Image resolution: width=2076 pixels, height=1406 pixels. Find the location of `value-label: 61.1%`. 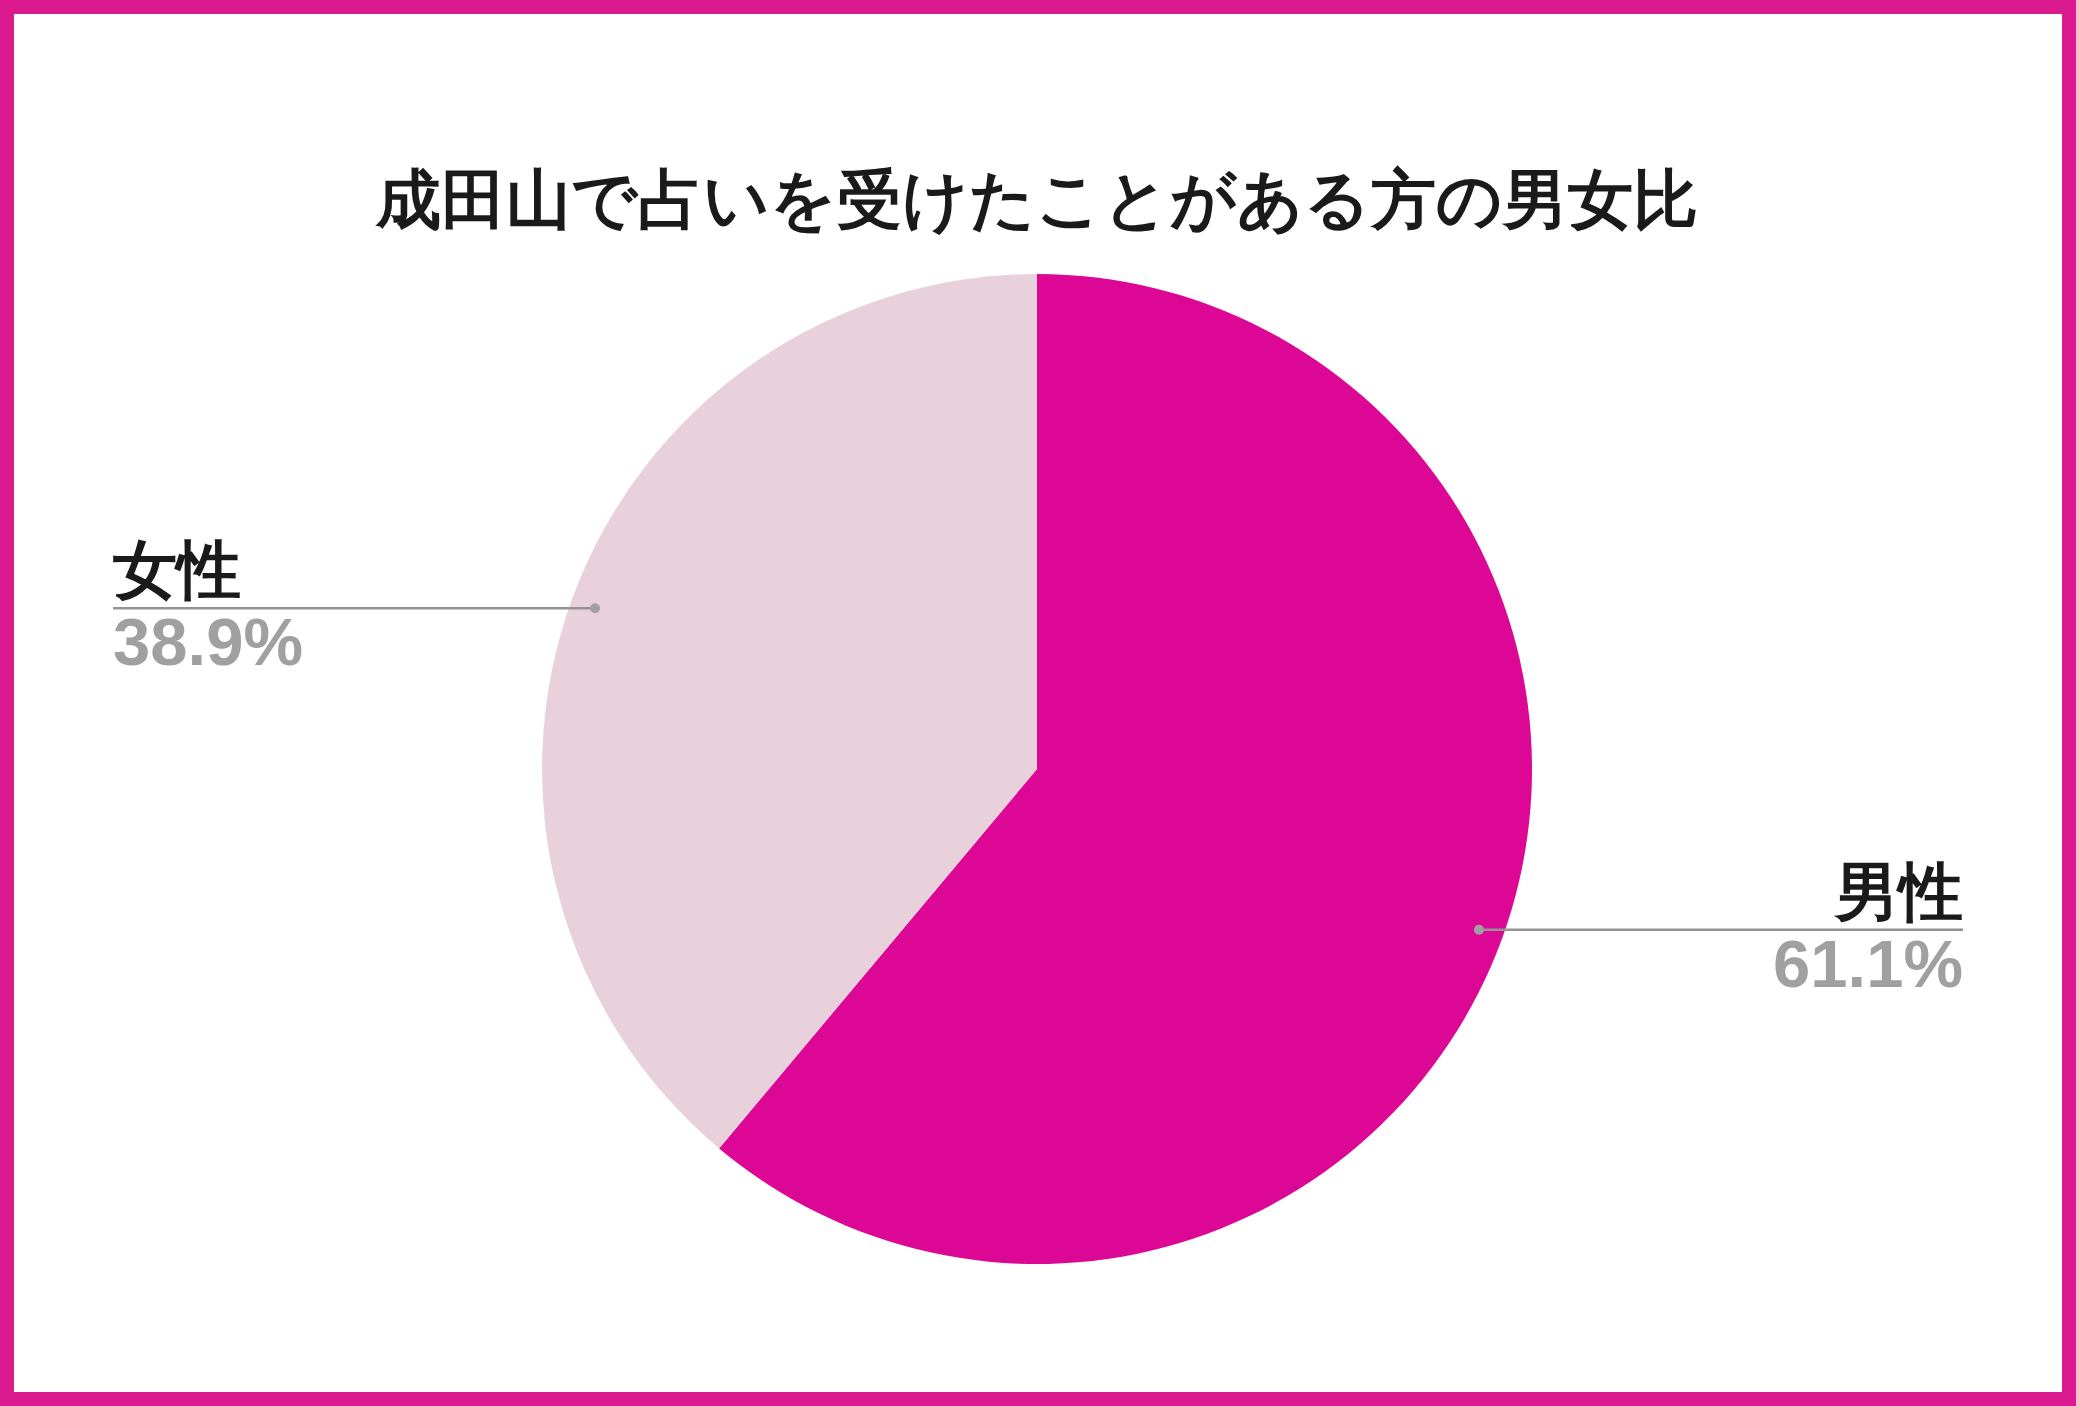

value-label: 61.1% is located at coordinates (1868, 963).